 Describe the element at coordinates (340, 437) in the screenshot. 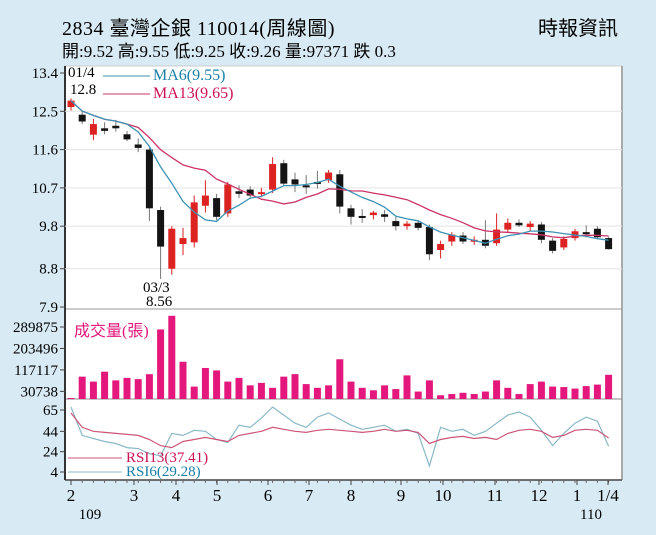

I see `rsi6-line` at that location.